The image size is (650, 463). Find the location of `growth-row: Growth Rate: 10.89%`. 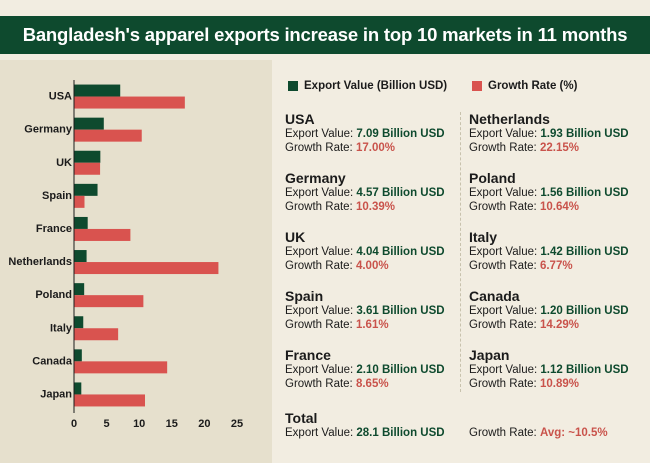

growth-row: Growth Rate: 10.89% is located at coordinates (559, 384).